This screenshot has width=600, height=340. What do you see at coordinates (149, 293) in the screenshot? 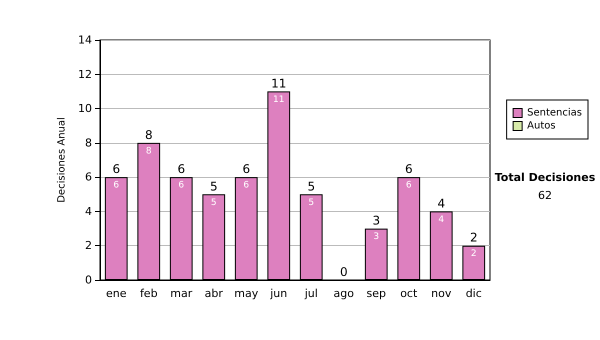
I see `x-tick-label: feb` at bounding box center [149, 293].